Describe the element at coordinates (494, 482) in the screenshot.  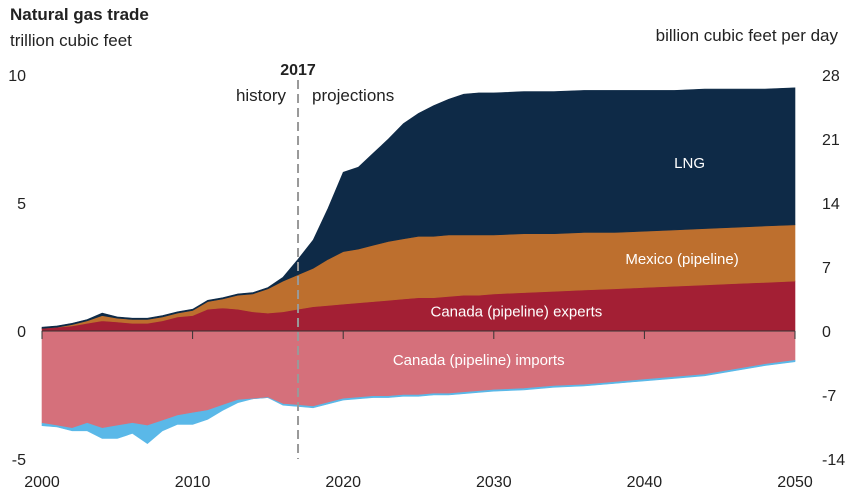
I see `x-tick-label: 2030` at that location.